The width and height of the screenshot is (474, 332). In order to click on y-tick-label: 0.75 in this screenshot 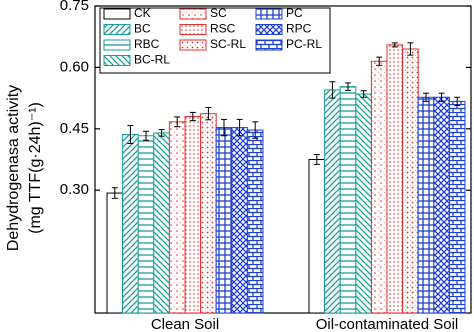, I will do `click(74, 7)`.